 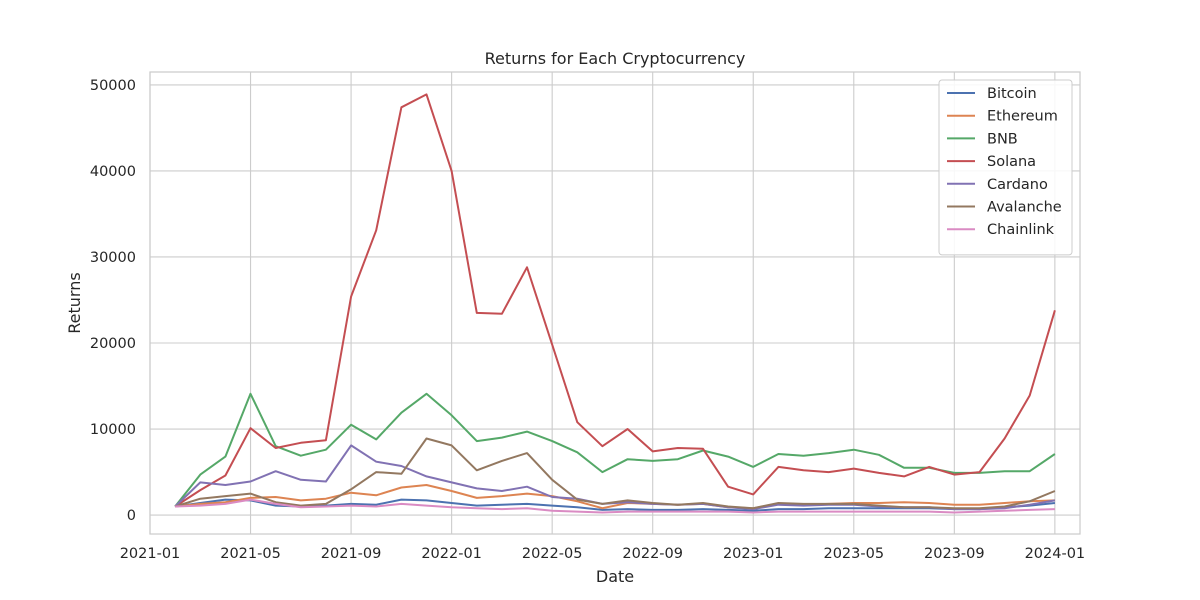 I want to click on legend-label-bnb: BNB, so click(x=1002, y=139).